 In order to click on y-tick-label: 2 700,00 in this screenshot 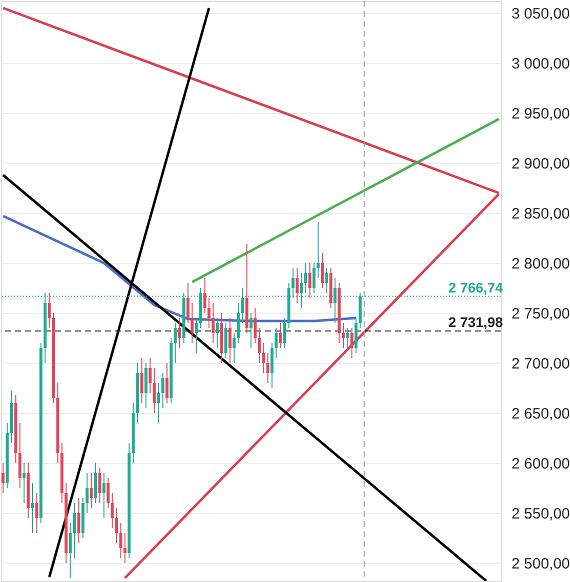, I will do `click(541, 364)`.